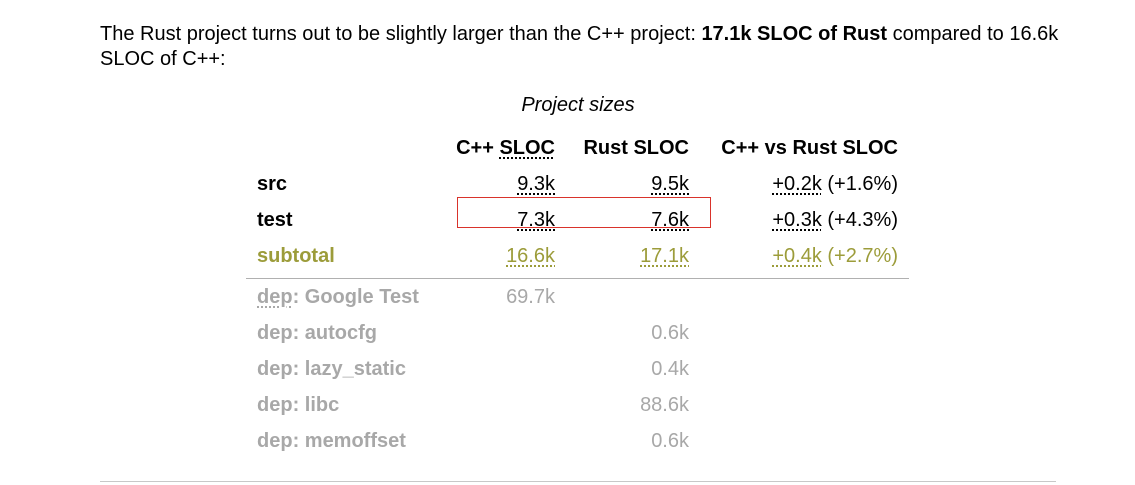 Image resolution: width=1135 pixels, height=485 pixels. Describe the element at coordinates (577, 333) in the screenshot. I see `table-row-dep-autocfg: dep: autocfg 0.6k` at that location.